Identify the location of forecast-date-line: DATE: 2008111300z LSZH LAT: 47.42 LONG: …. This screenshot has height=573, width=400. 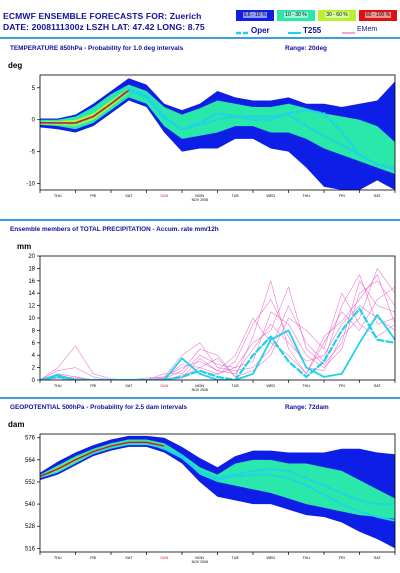
(104, 27).